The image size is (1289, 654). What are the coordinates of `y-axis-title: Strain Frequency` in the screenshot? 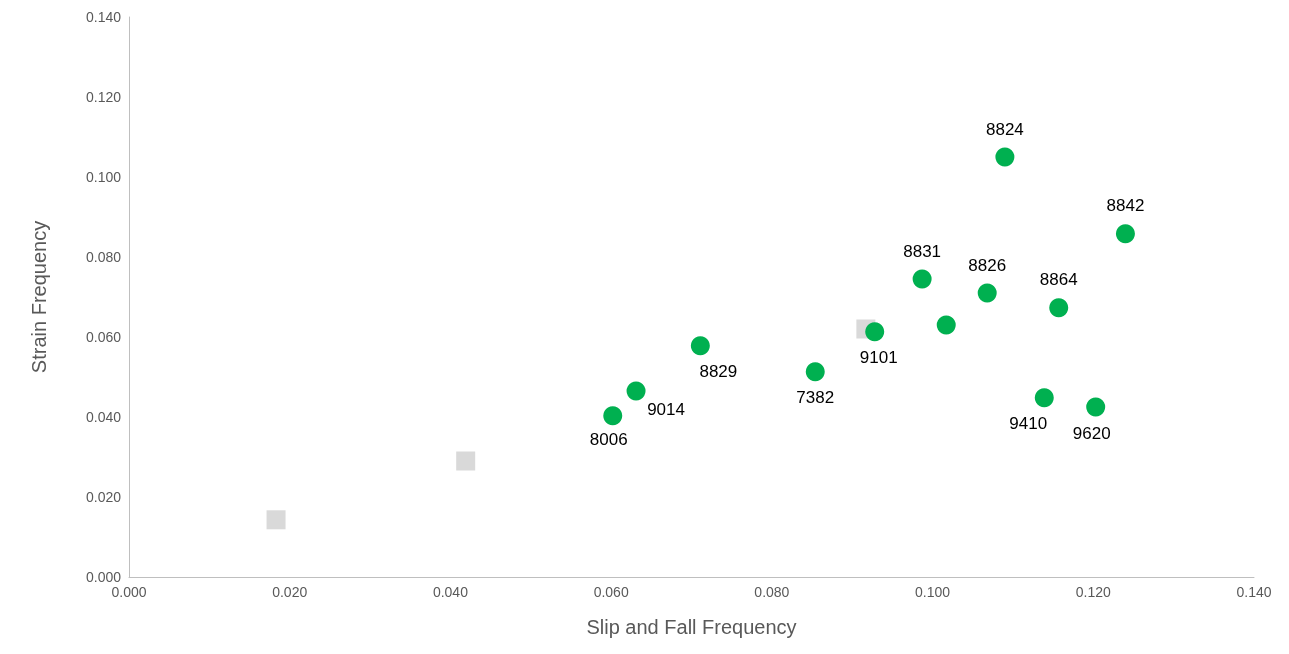 It's located at (39, 297).